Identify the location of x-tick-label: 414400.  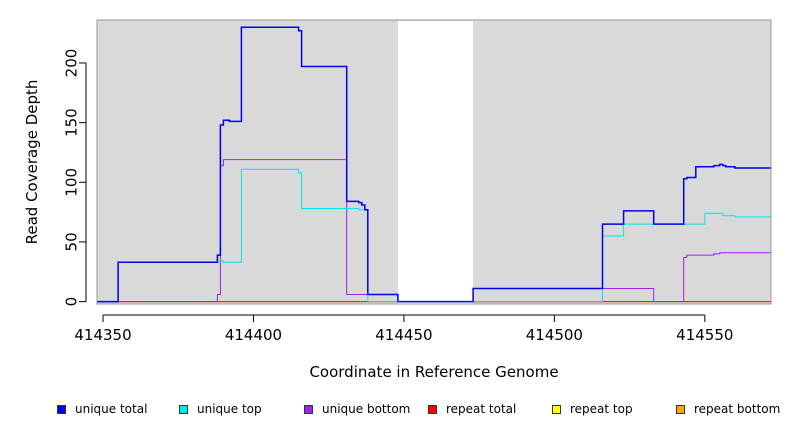
(253, 335).